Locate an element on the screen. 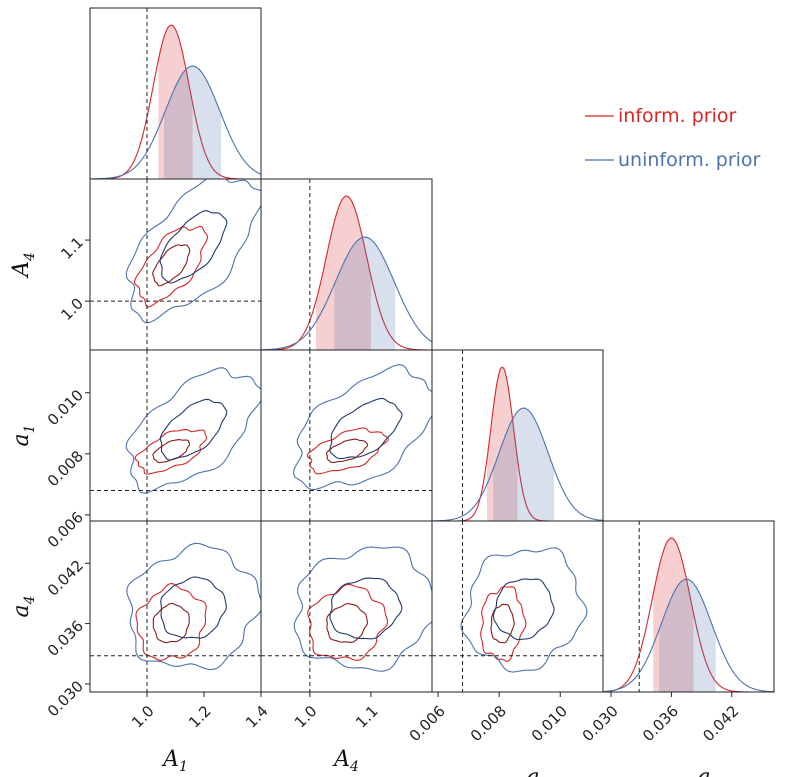 The image size is (785, 777). x-axis-label-2: a1 is located at coordinates (537, 771).